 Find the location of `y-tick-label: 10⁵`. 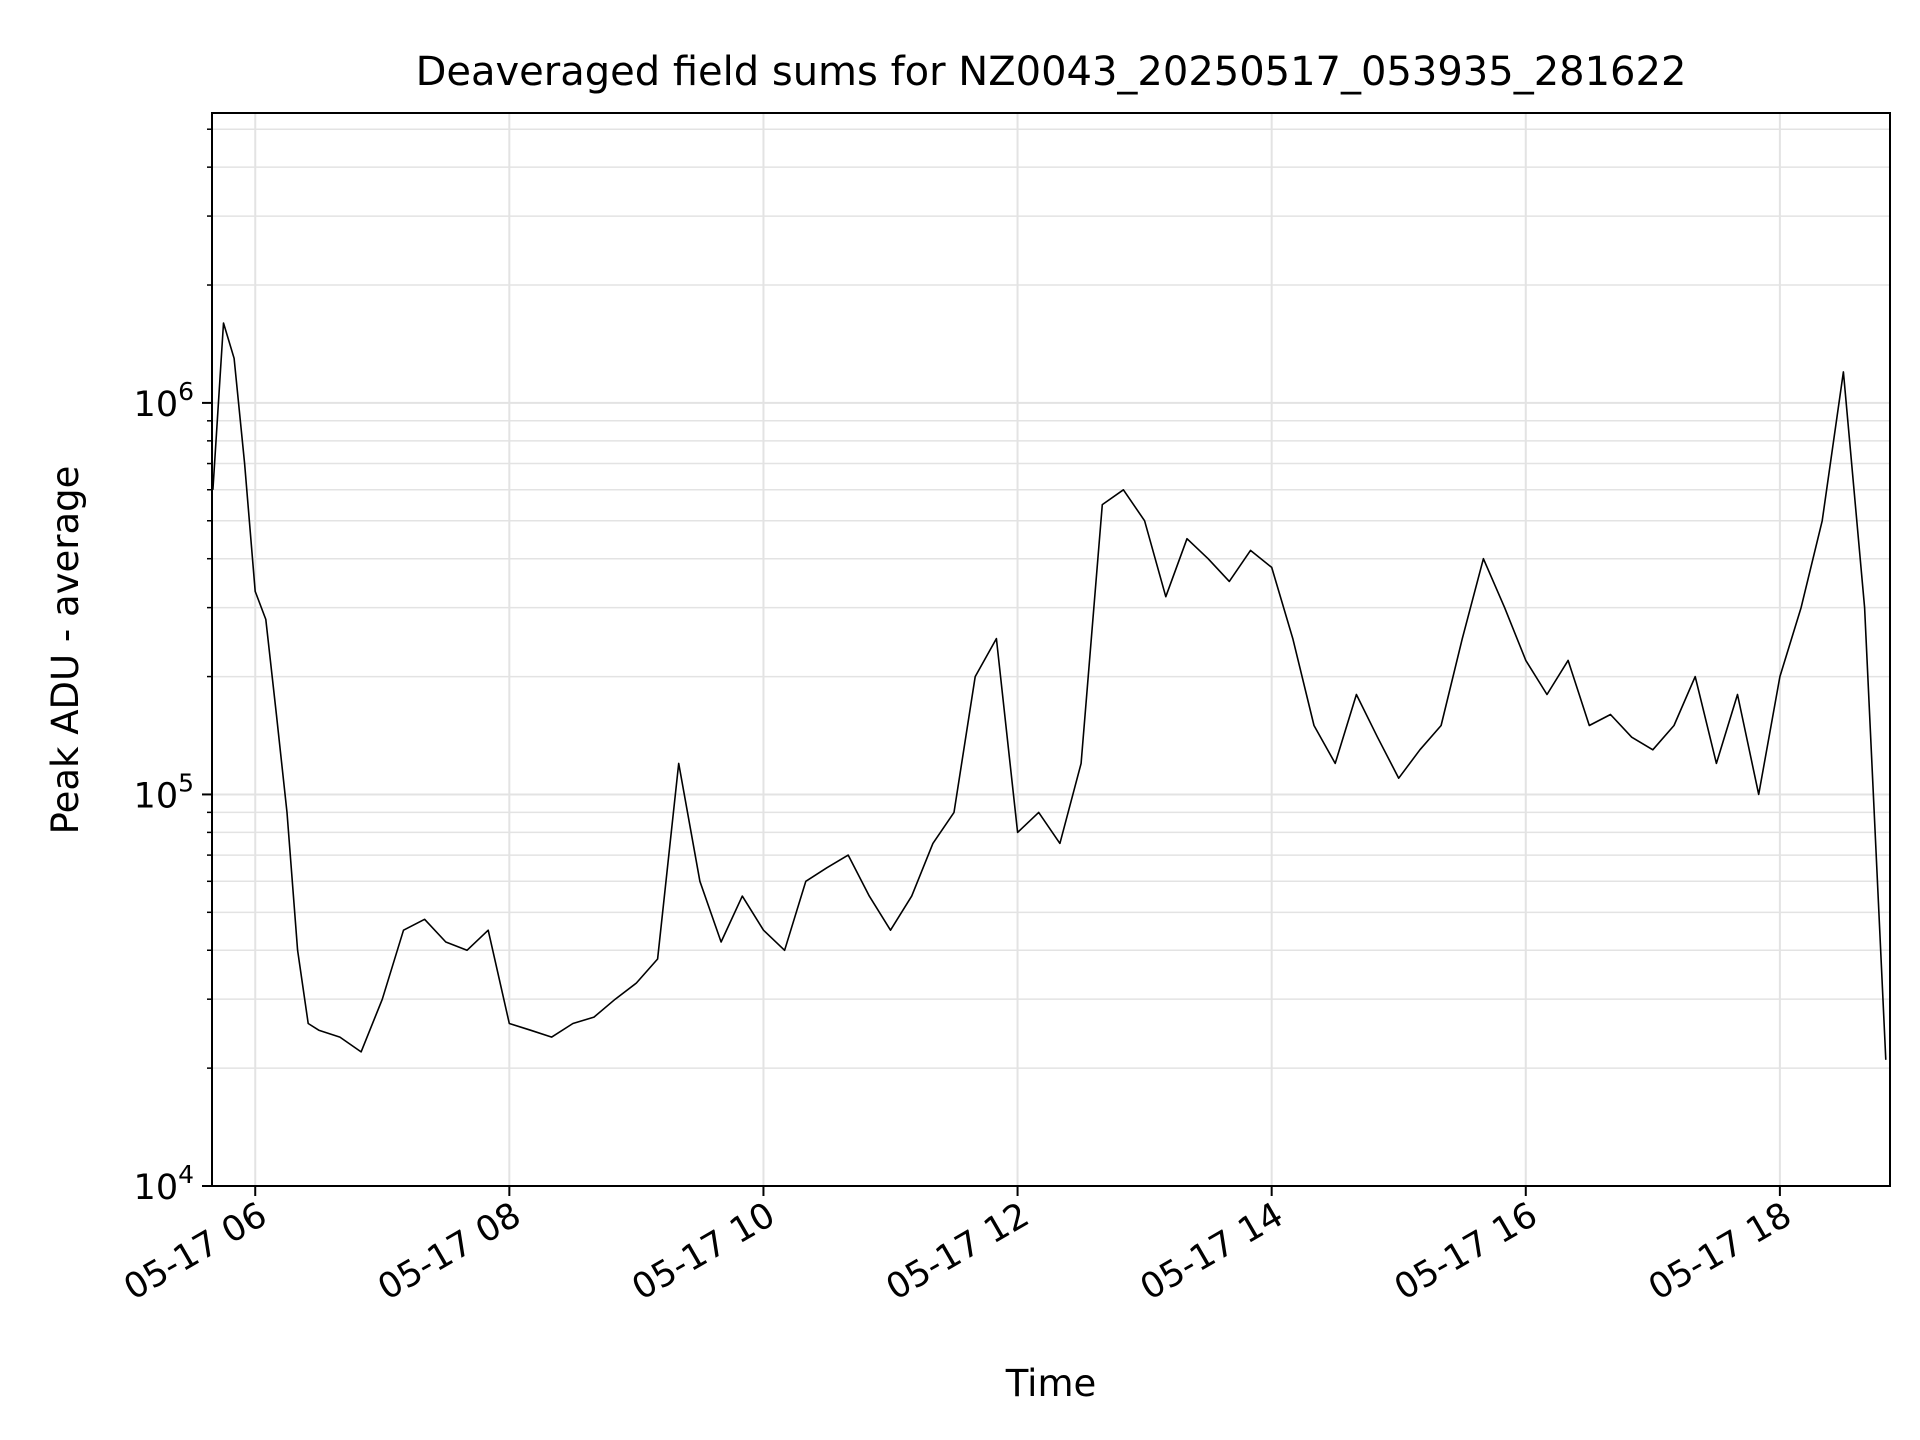

y-tick-label: 10⁵ is located at coordinates (164, 792).